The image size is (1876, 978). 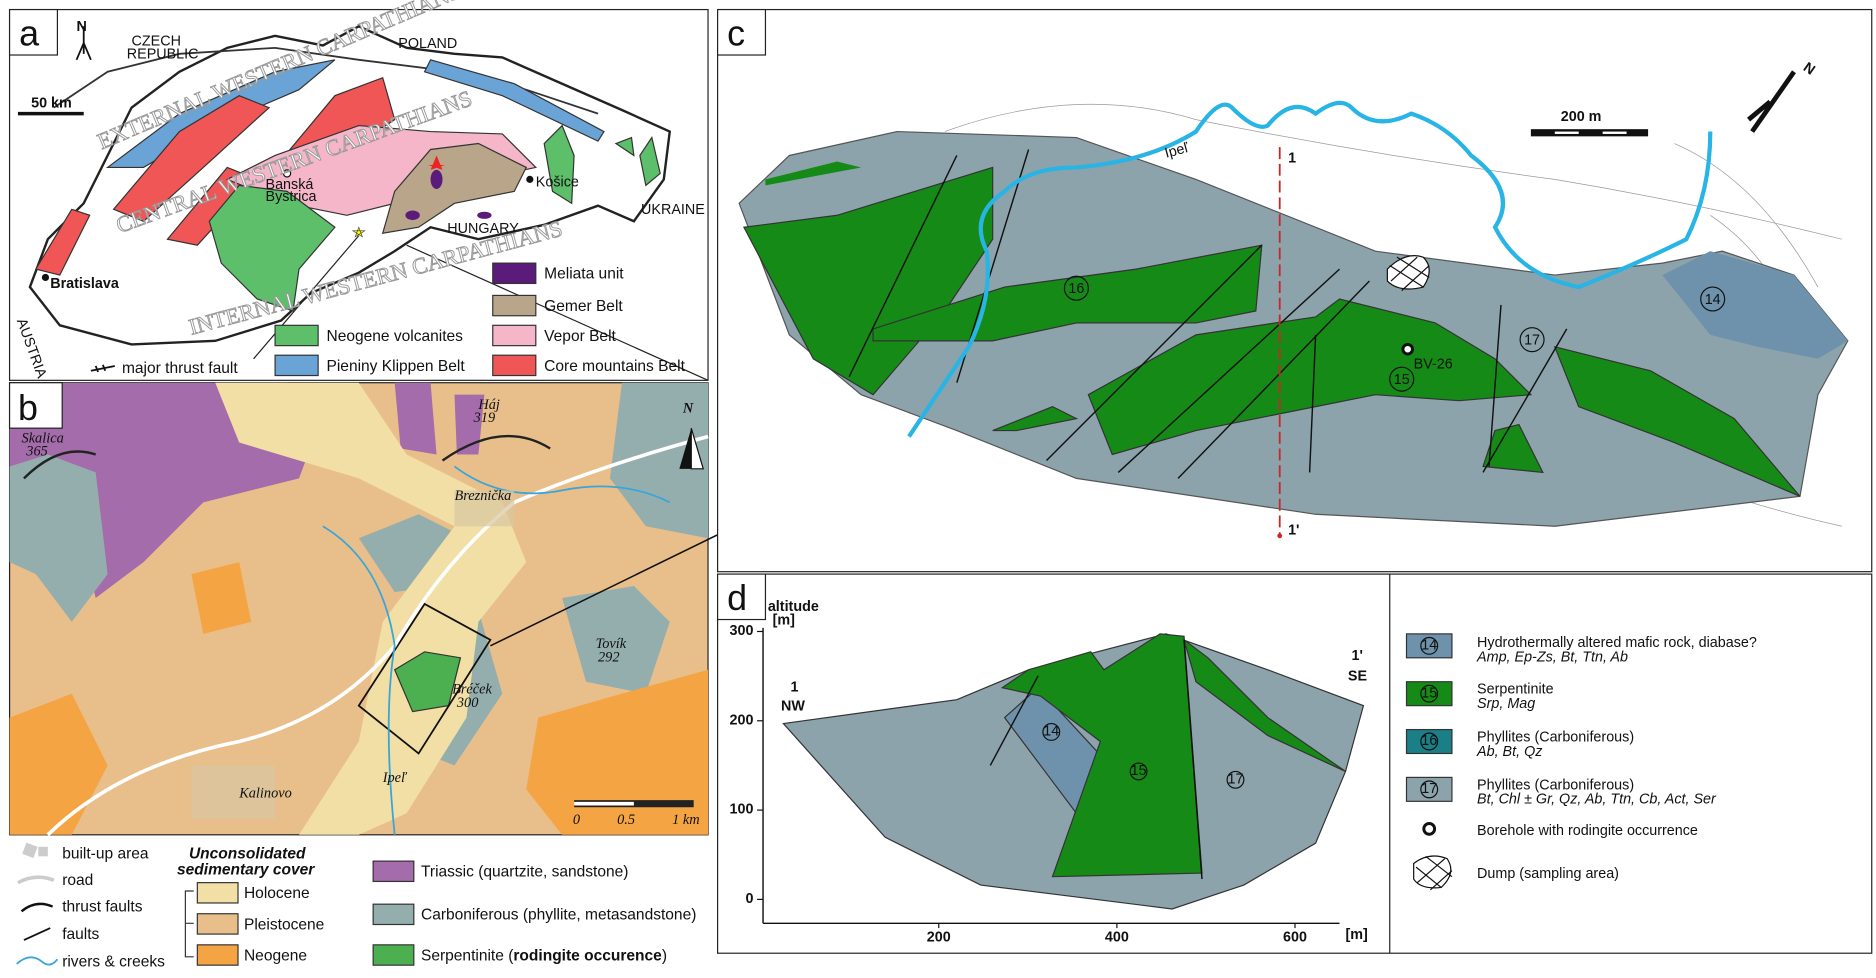 What do you see at coordinates (85, 284) in the screenshot?
I see `city-label: Bratislava` at bounding box center [85, 284].